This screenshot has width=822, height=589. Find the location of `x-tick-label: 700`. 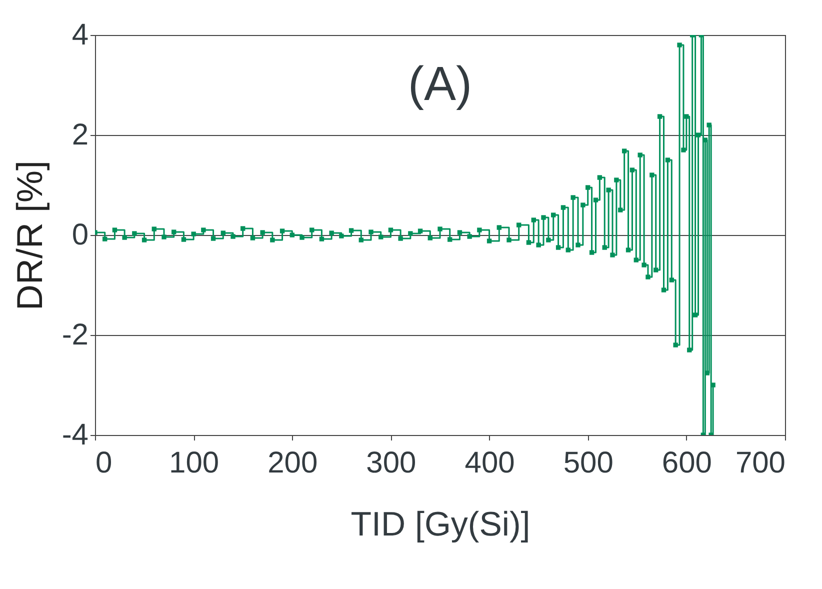

x-tick-label: 700 is located at coordinates (760, 463).